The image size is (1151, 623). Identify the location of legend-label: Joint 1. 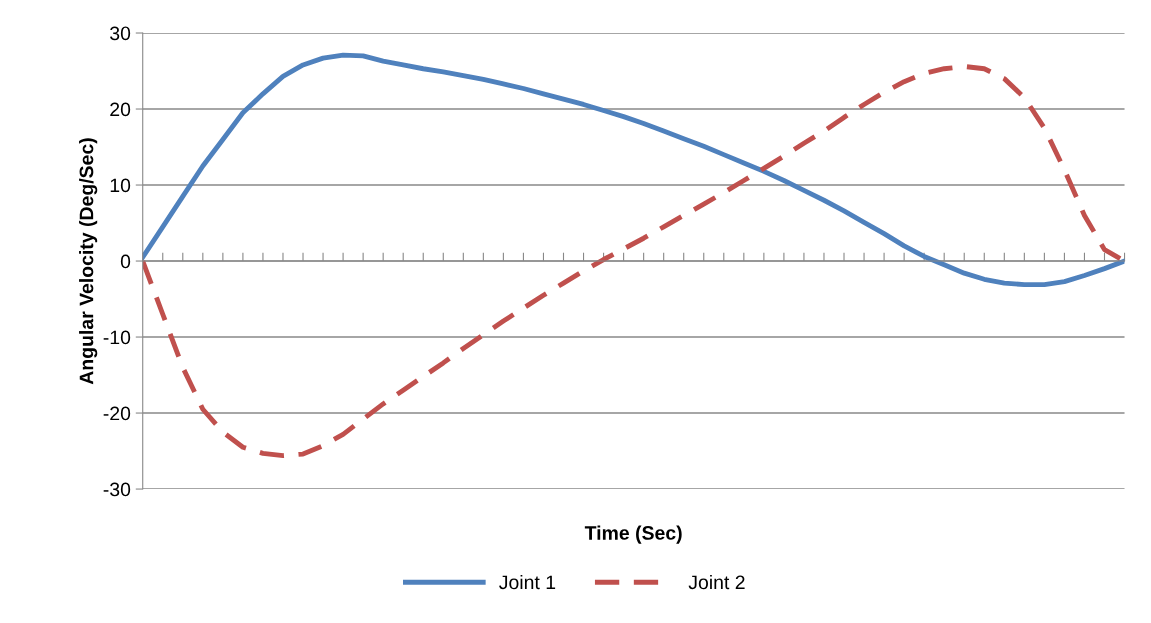
(527, 582).